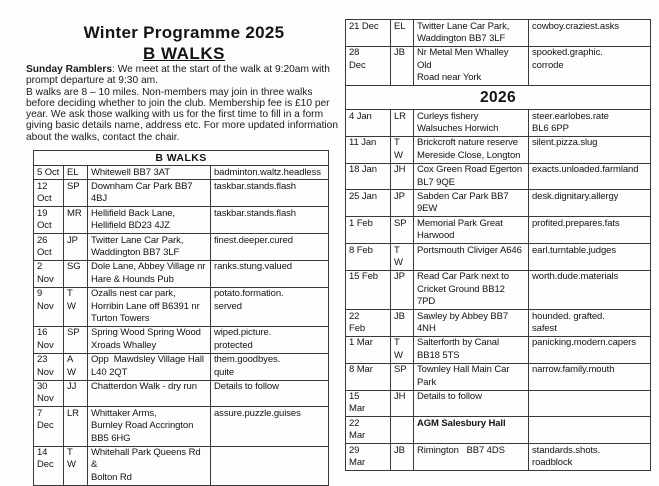  Describe the element at coordinates (368, 149) in the screenshot. I see `walk-date: 11 Jan` at that location.